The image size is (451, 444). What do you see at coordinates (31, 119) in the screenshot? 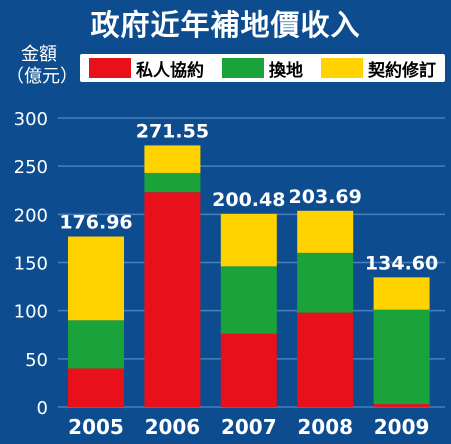
I see `y-tick-label-300: 300` at bounding box center [31, 119].